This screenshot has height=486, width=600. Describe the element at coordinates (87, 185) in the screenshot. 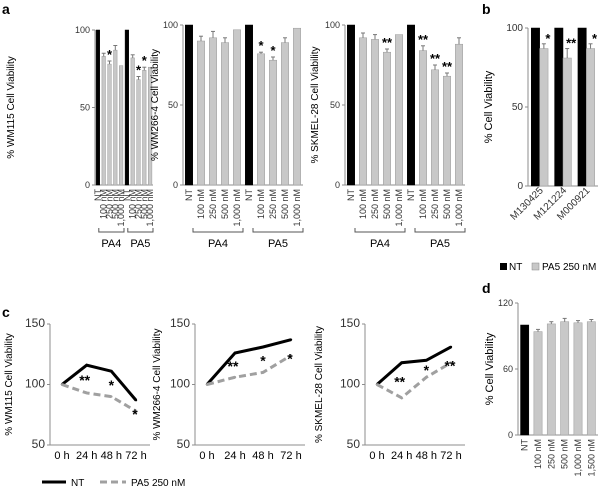

I see `a1-y-tick-label: 0` at that location.